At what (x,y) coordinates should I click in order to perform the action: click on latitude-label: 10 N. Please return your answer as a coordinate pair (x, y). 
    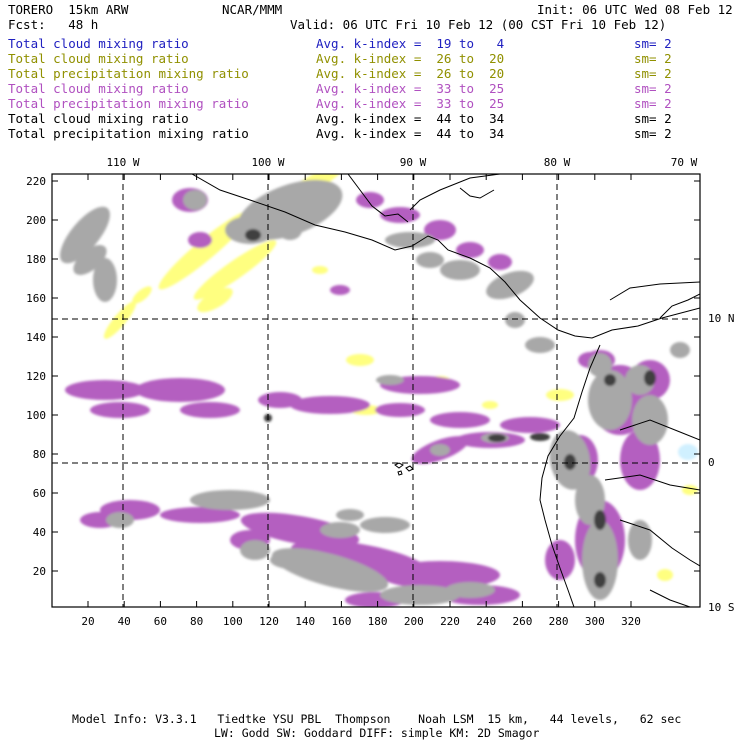
    Looking at the image, I should click on (721, 318).